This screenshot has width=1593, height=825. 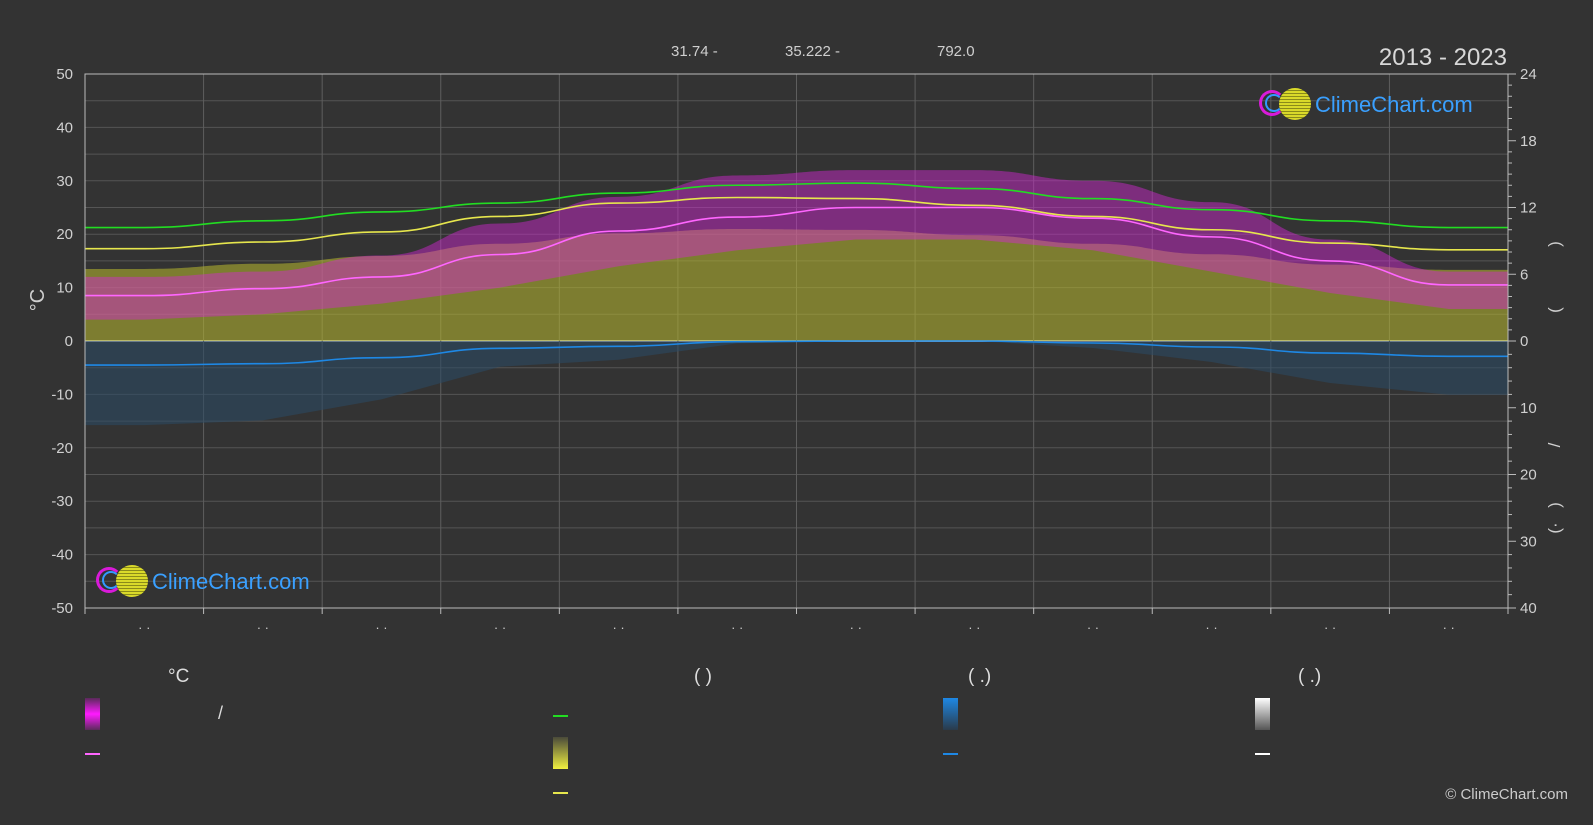 I want to click on legend-swatch-temp-mean, so click(x=92, y=754).